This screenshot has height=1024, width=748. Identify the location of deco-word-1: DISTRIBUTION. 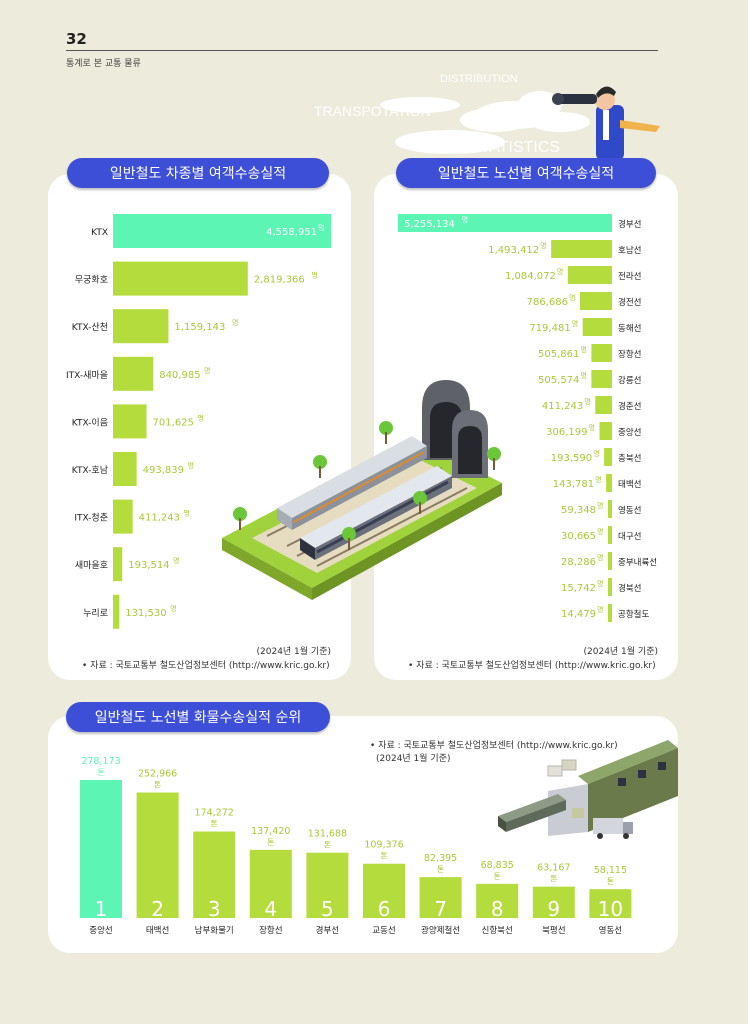
(479, 79).